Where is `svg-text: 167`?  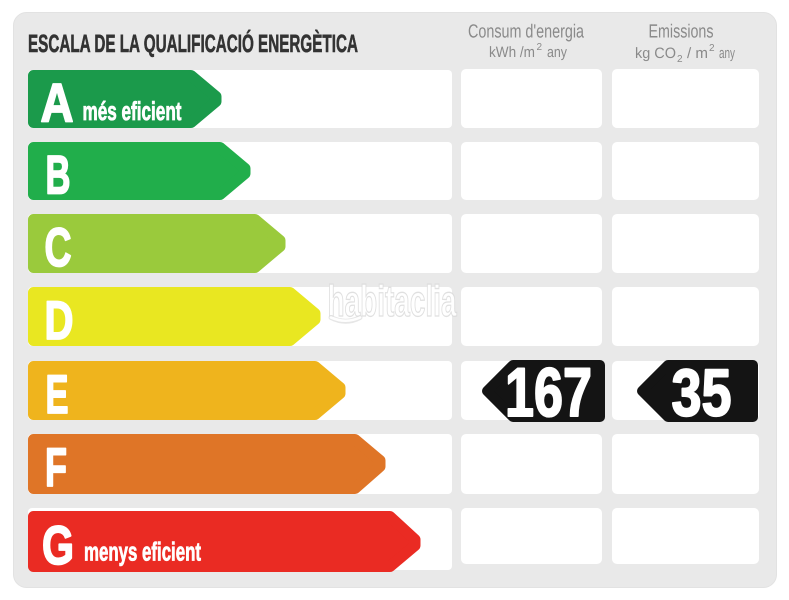
svg-text: 167 is located at coordinates (548, 392).